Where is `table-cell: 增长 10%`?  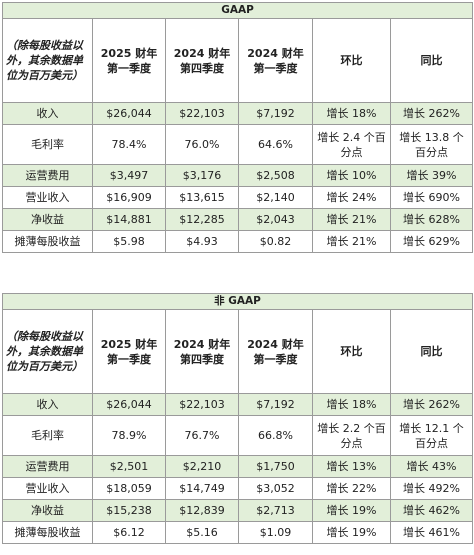 table-cell: 增长 10% is located at coordinates (351, 175).